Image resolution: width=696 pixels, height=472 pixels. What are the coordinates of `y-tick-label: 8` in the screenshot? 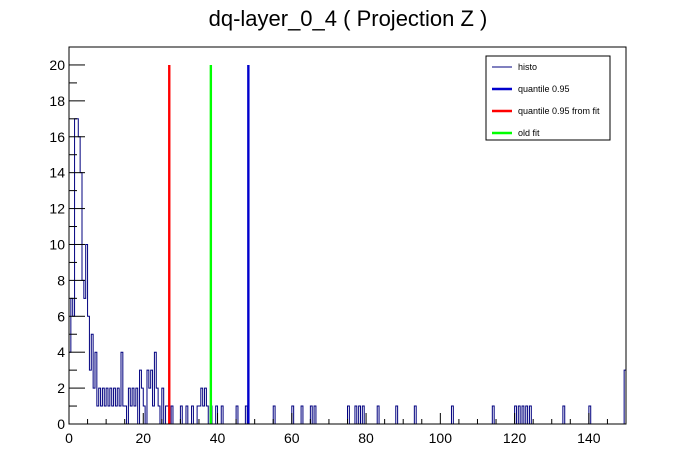 It's located at (61, 280).